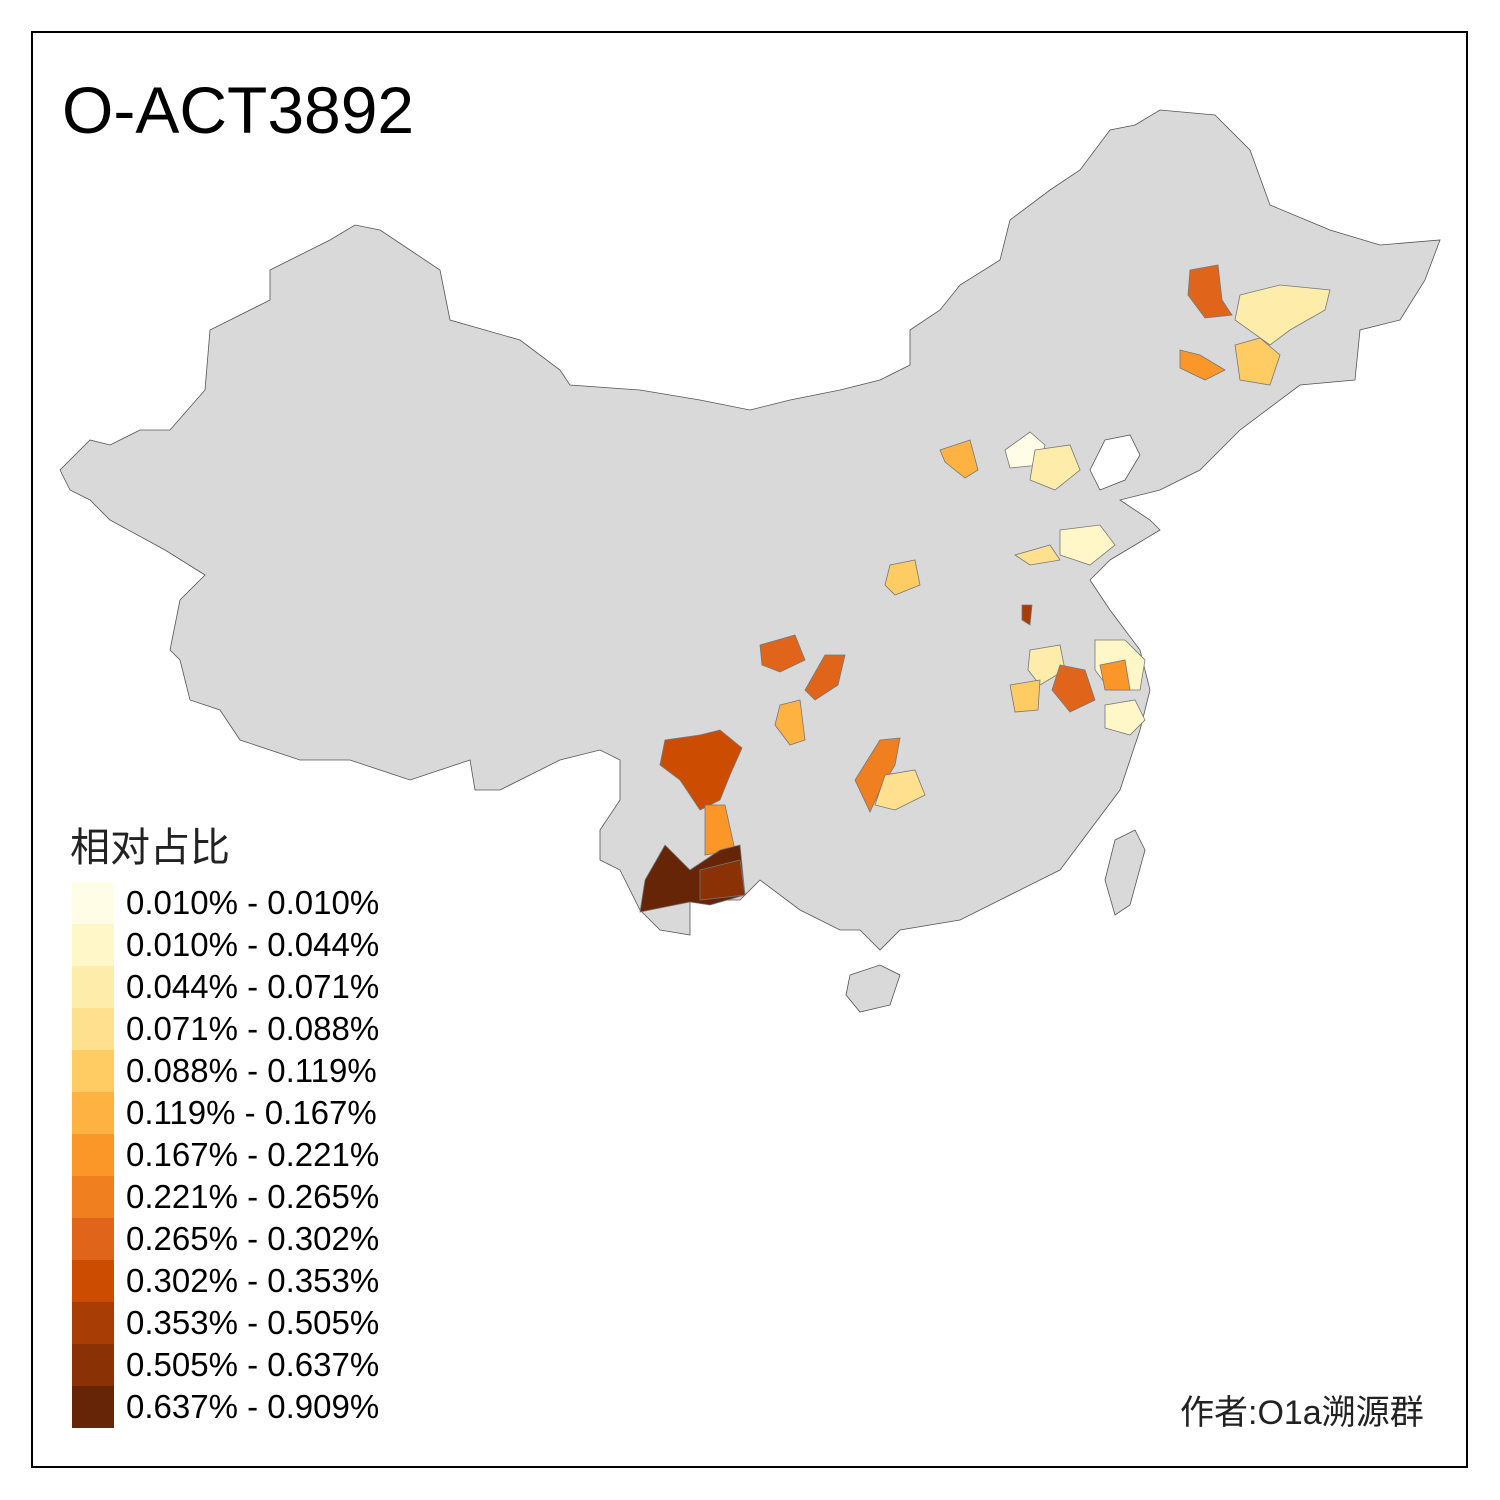 The height and width of the screenshot is (1500, 1500). I want to click on legend-label: 0.167% - 0.221%, so click(253, 1154).